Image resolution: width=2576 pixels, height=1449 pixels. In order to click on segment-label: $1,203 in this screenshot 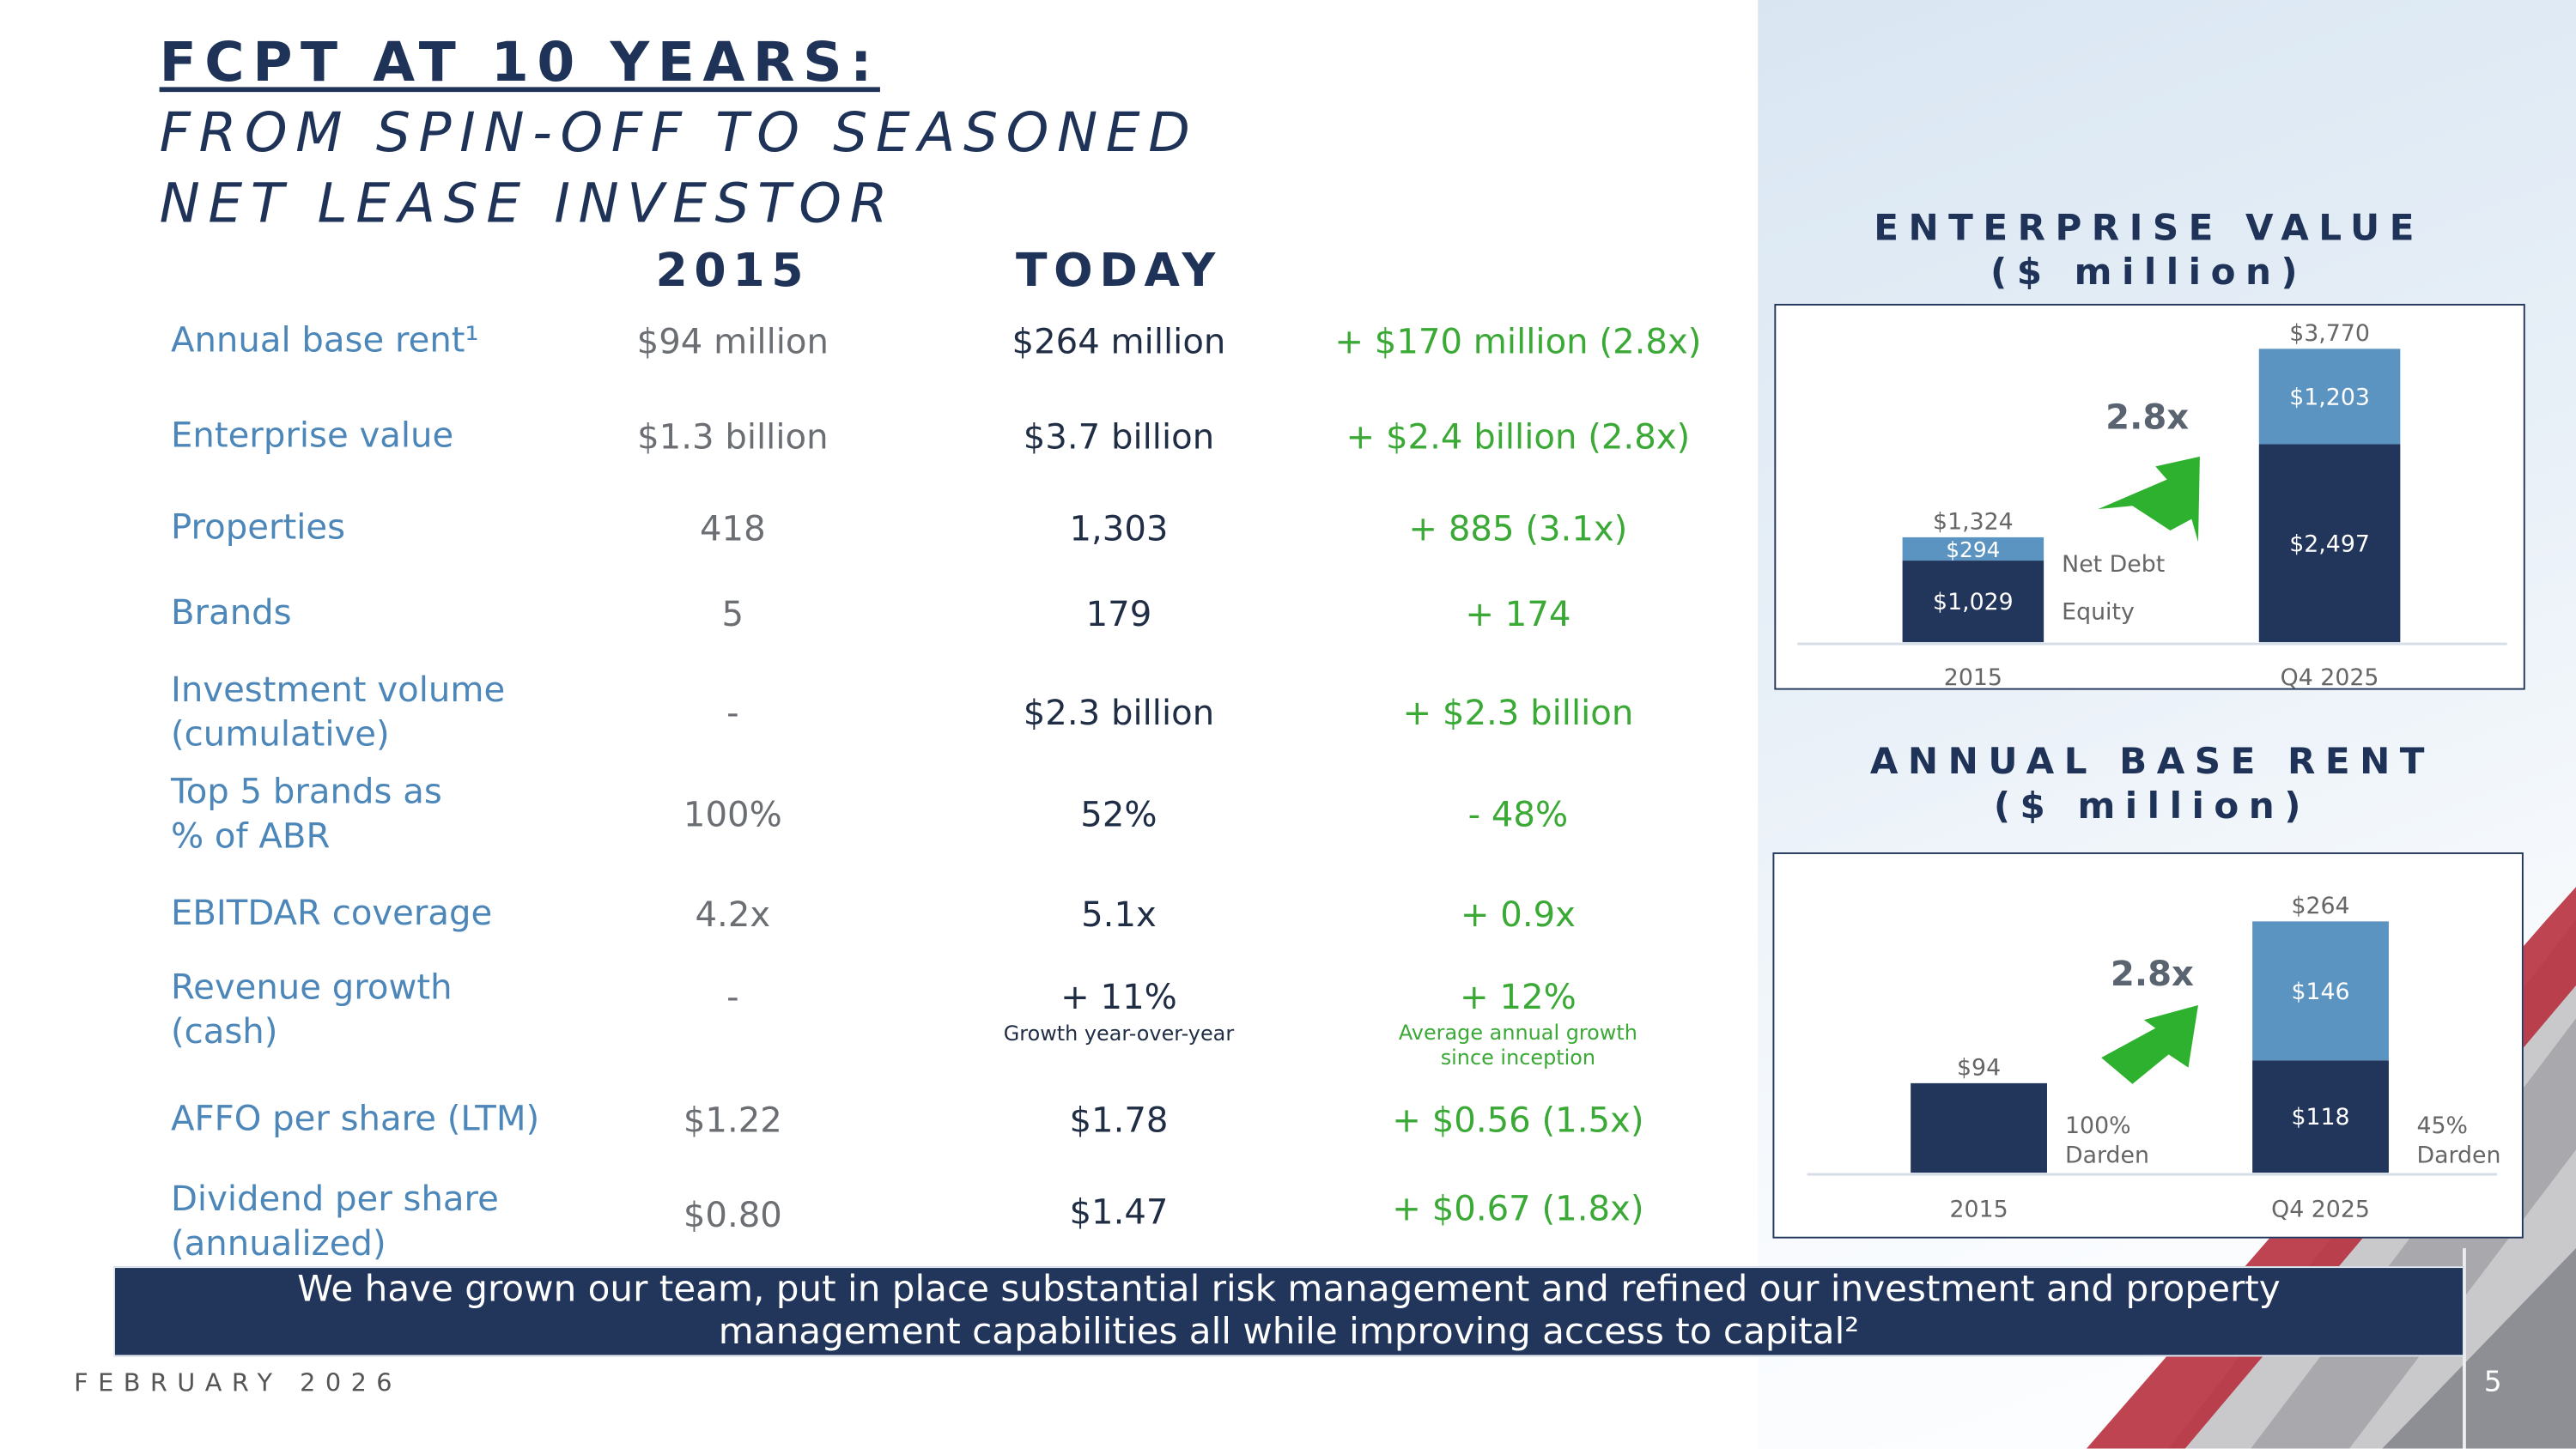, I will do `click(2329, 397)`.